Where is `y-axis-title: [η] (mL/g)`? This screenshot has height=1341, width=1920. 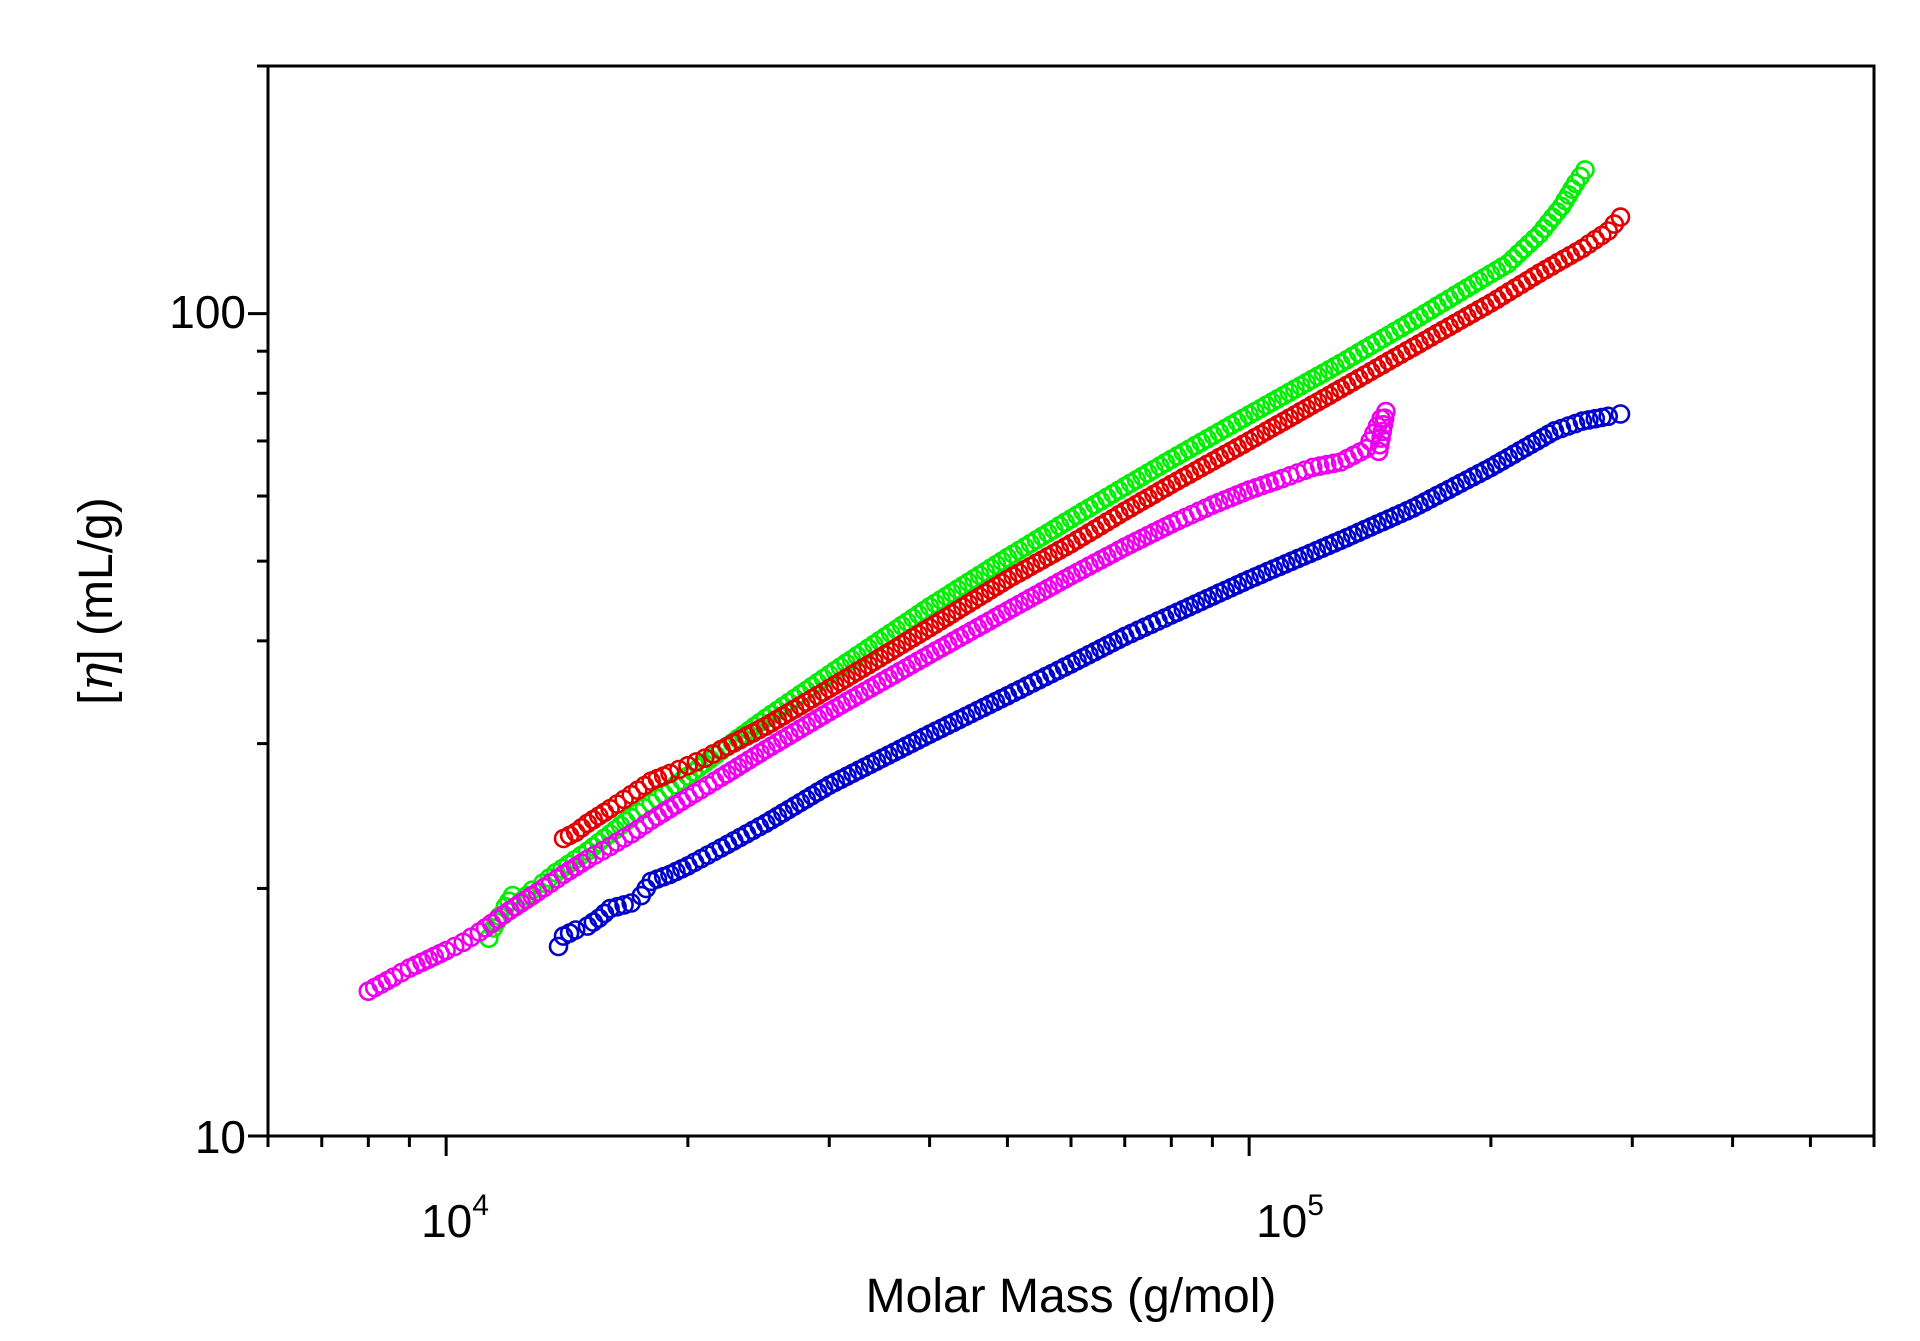
y-axis-title: [η] (mL/g) is located at coordinates (96, 600).